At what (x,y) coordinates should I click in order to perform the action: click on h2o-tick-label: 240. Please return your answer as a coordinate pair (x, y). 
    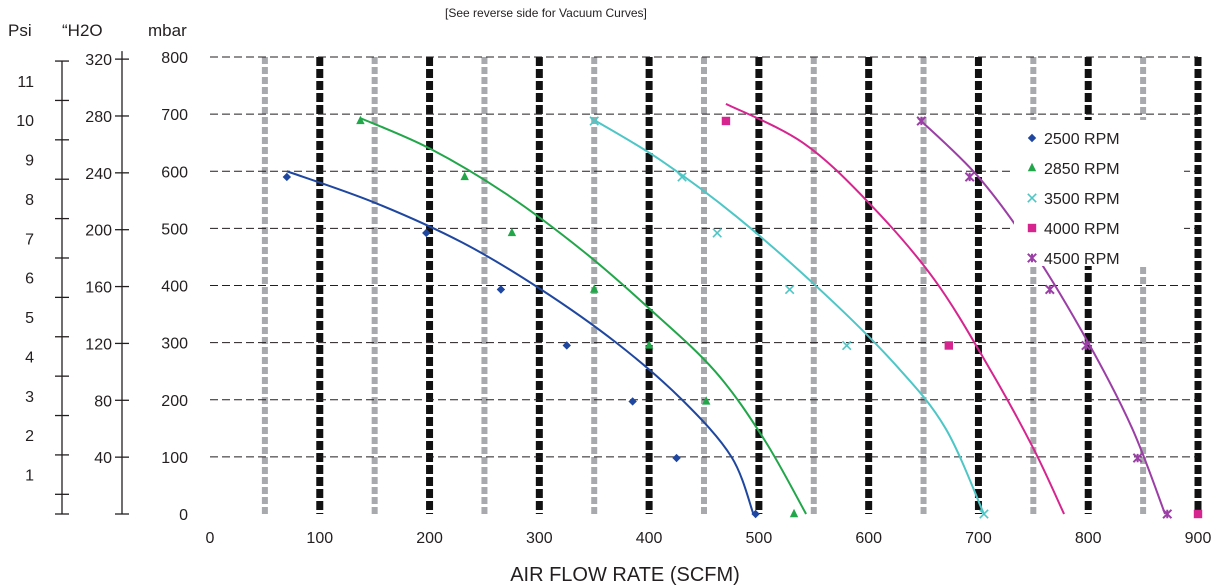
    Looking at the image, I should click on (98, 174).